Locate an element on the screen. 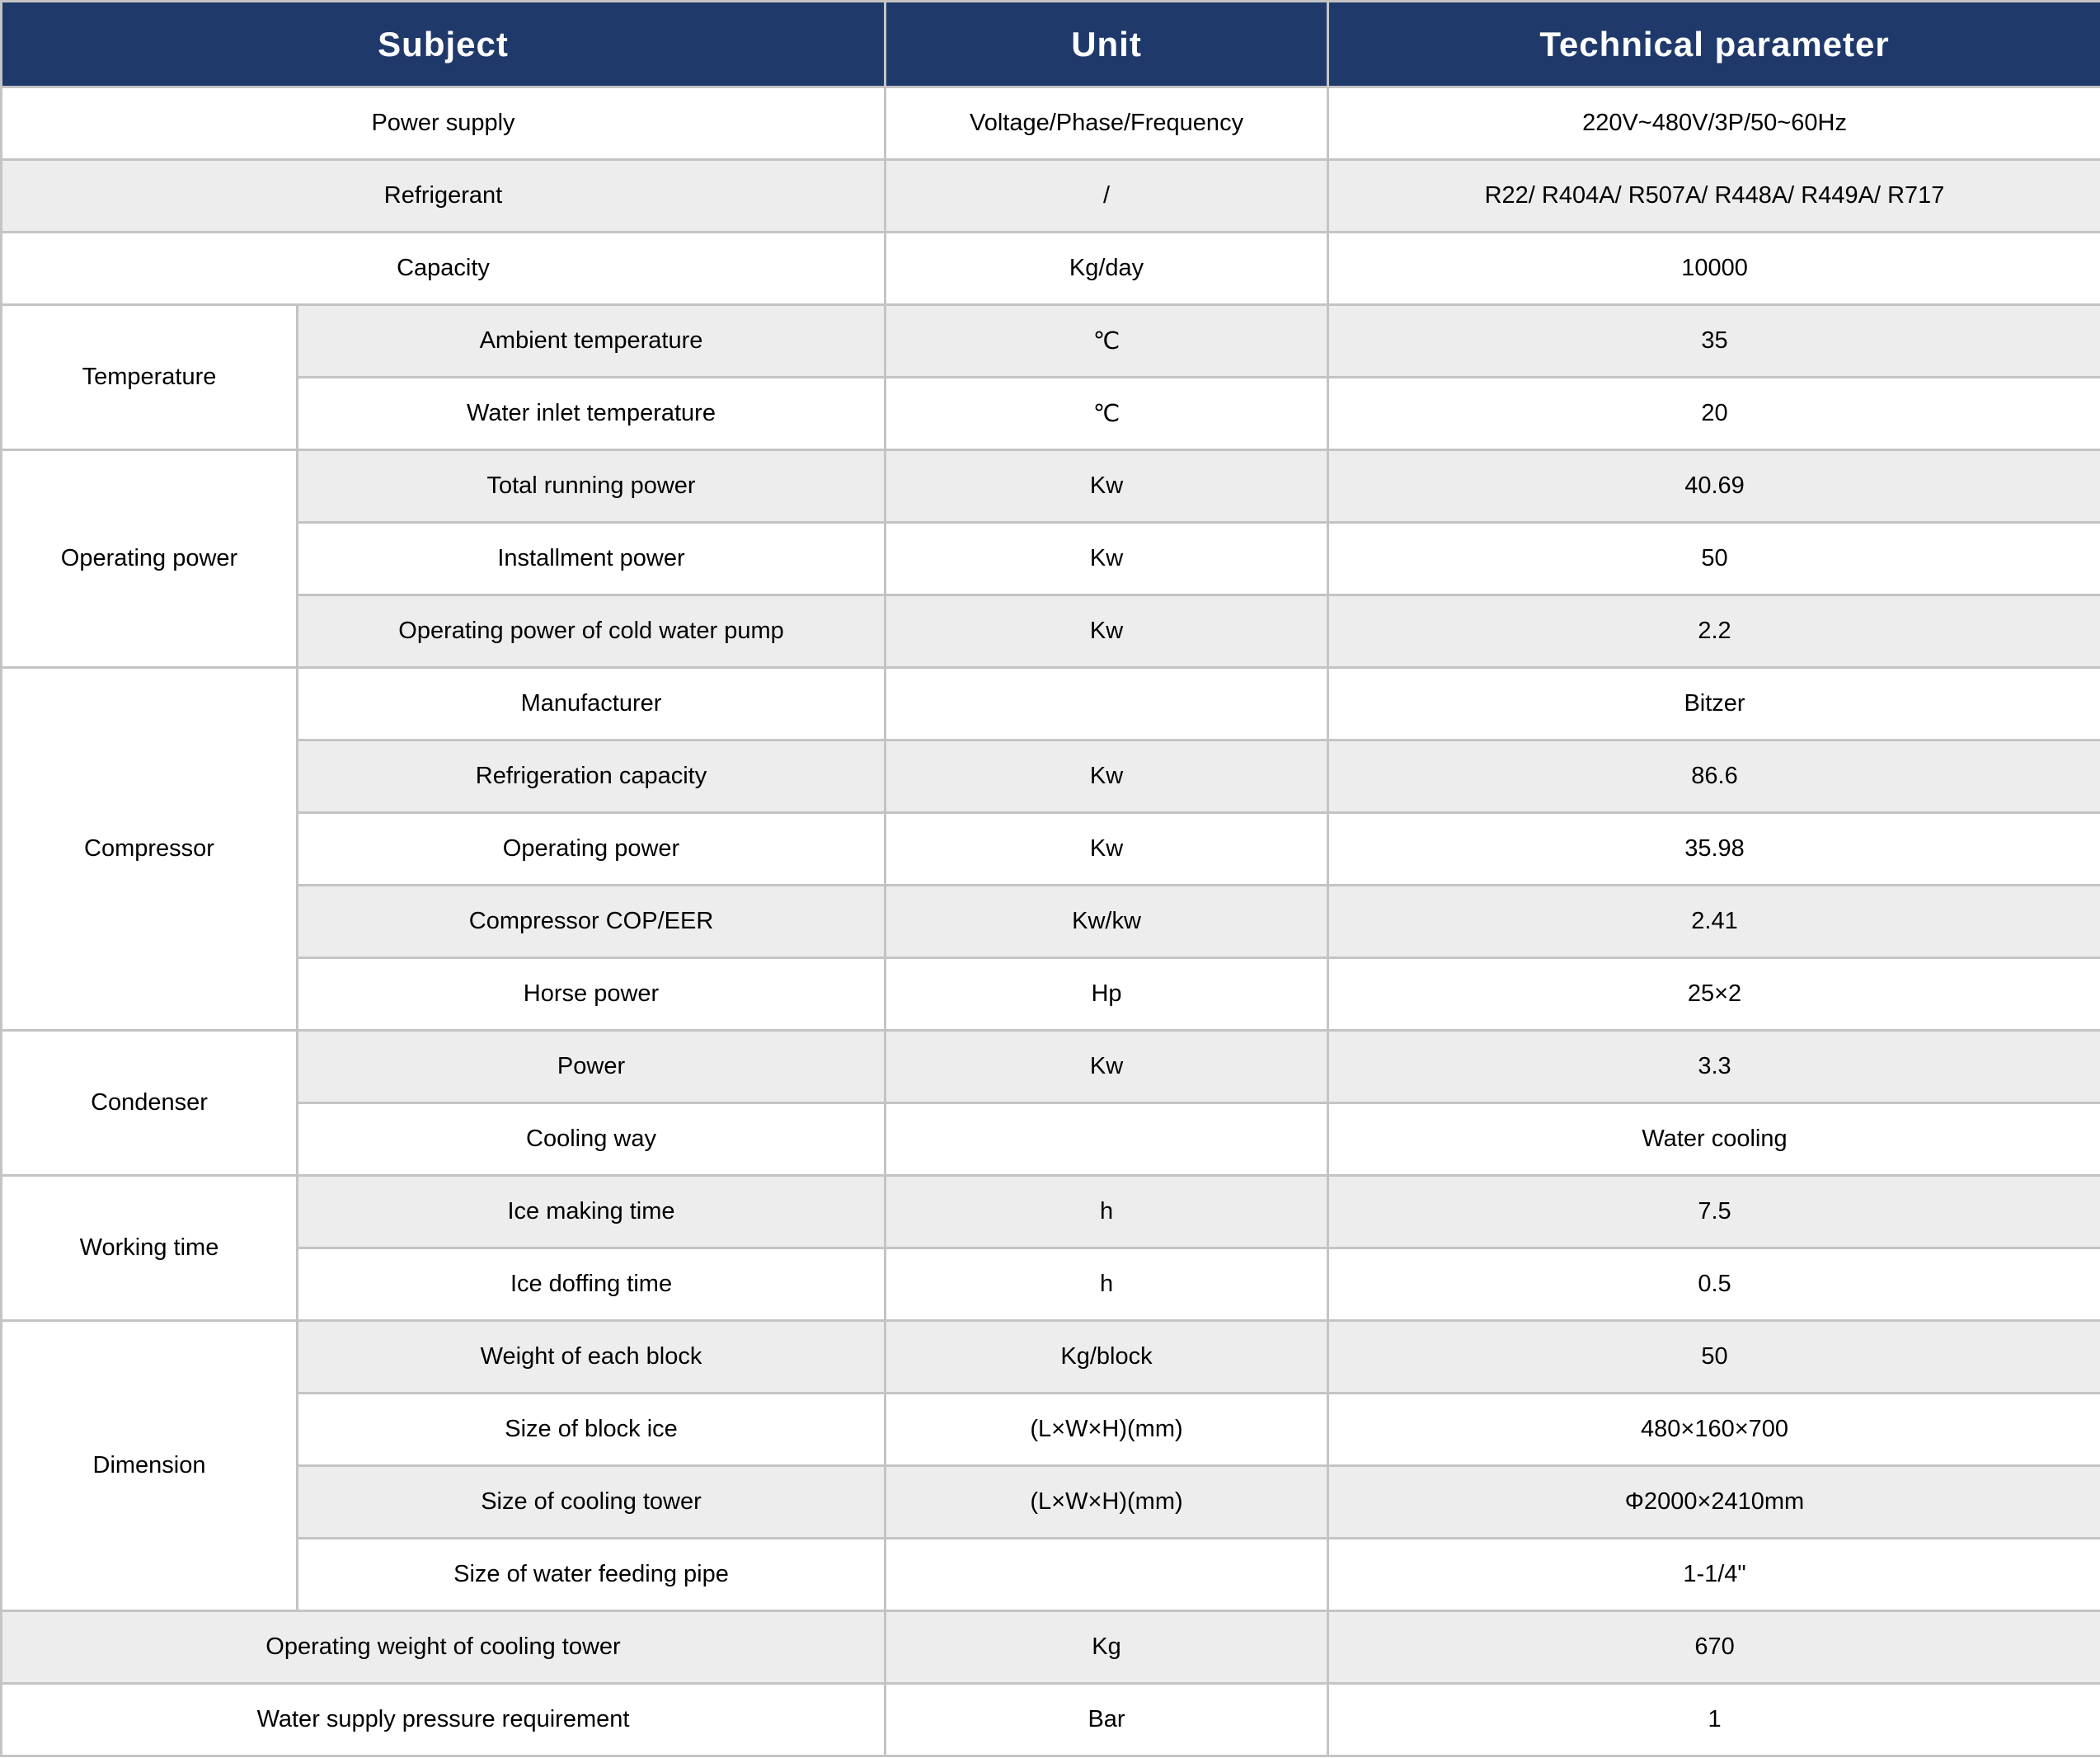 The width and height of the screenshot is (2100, 1758). table-row: Condenser Power Kw 3.3 is located at coordinates (1050, 1103).